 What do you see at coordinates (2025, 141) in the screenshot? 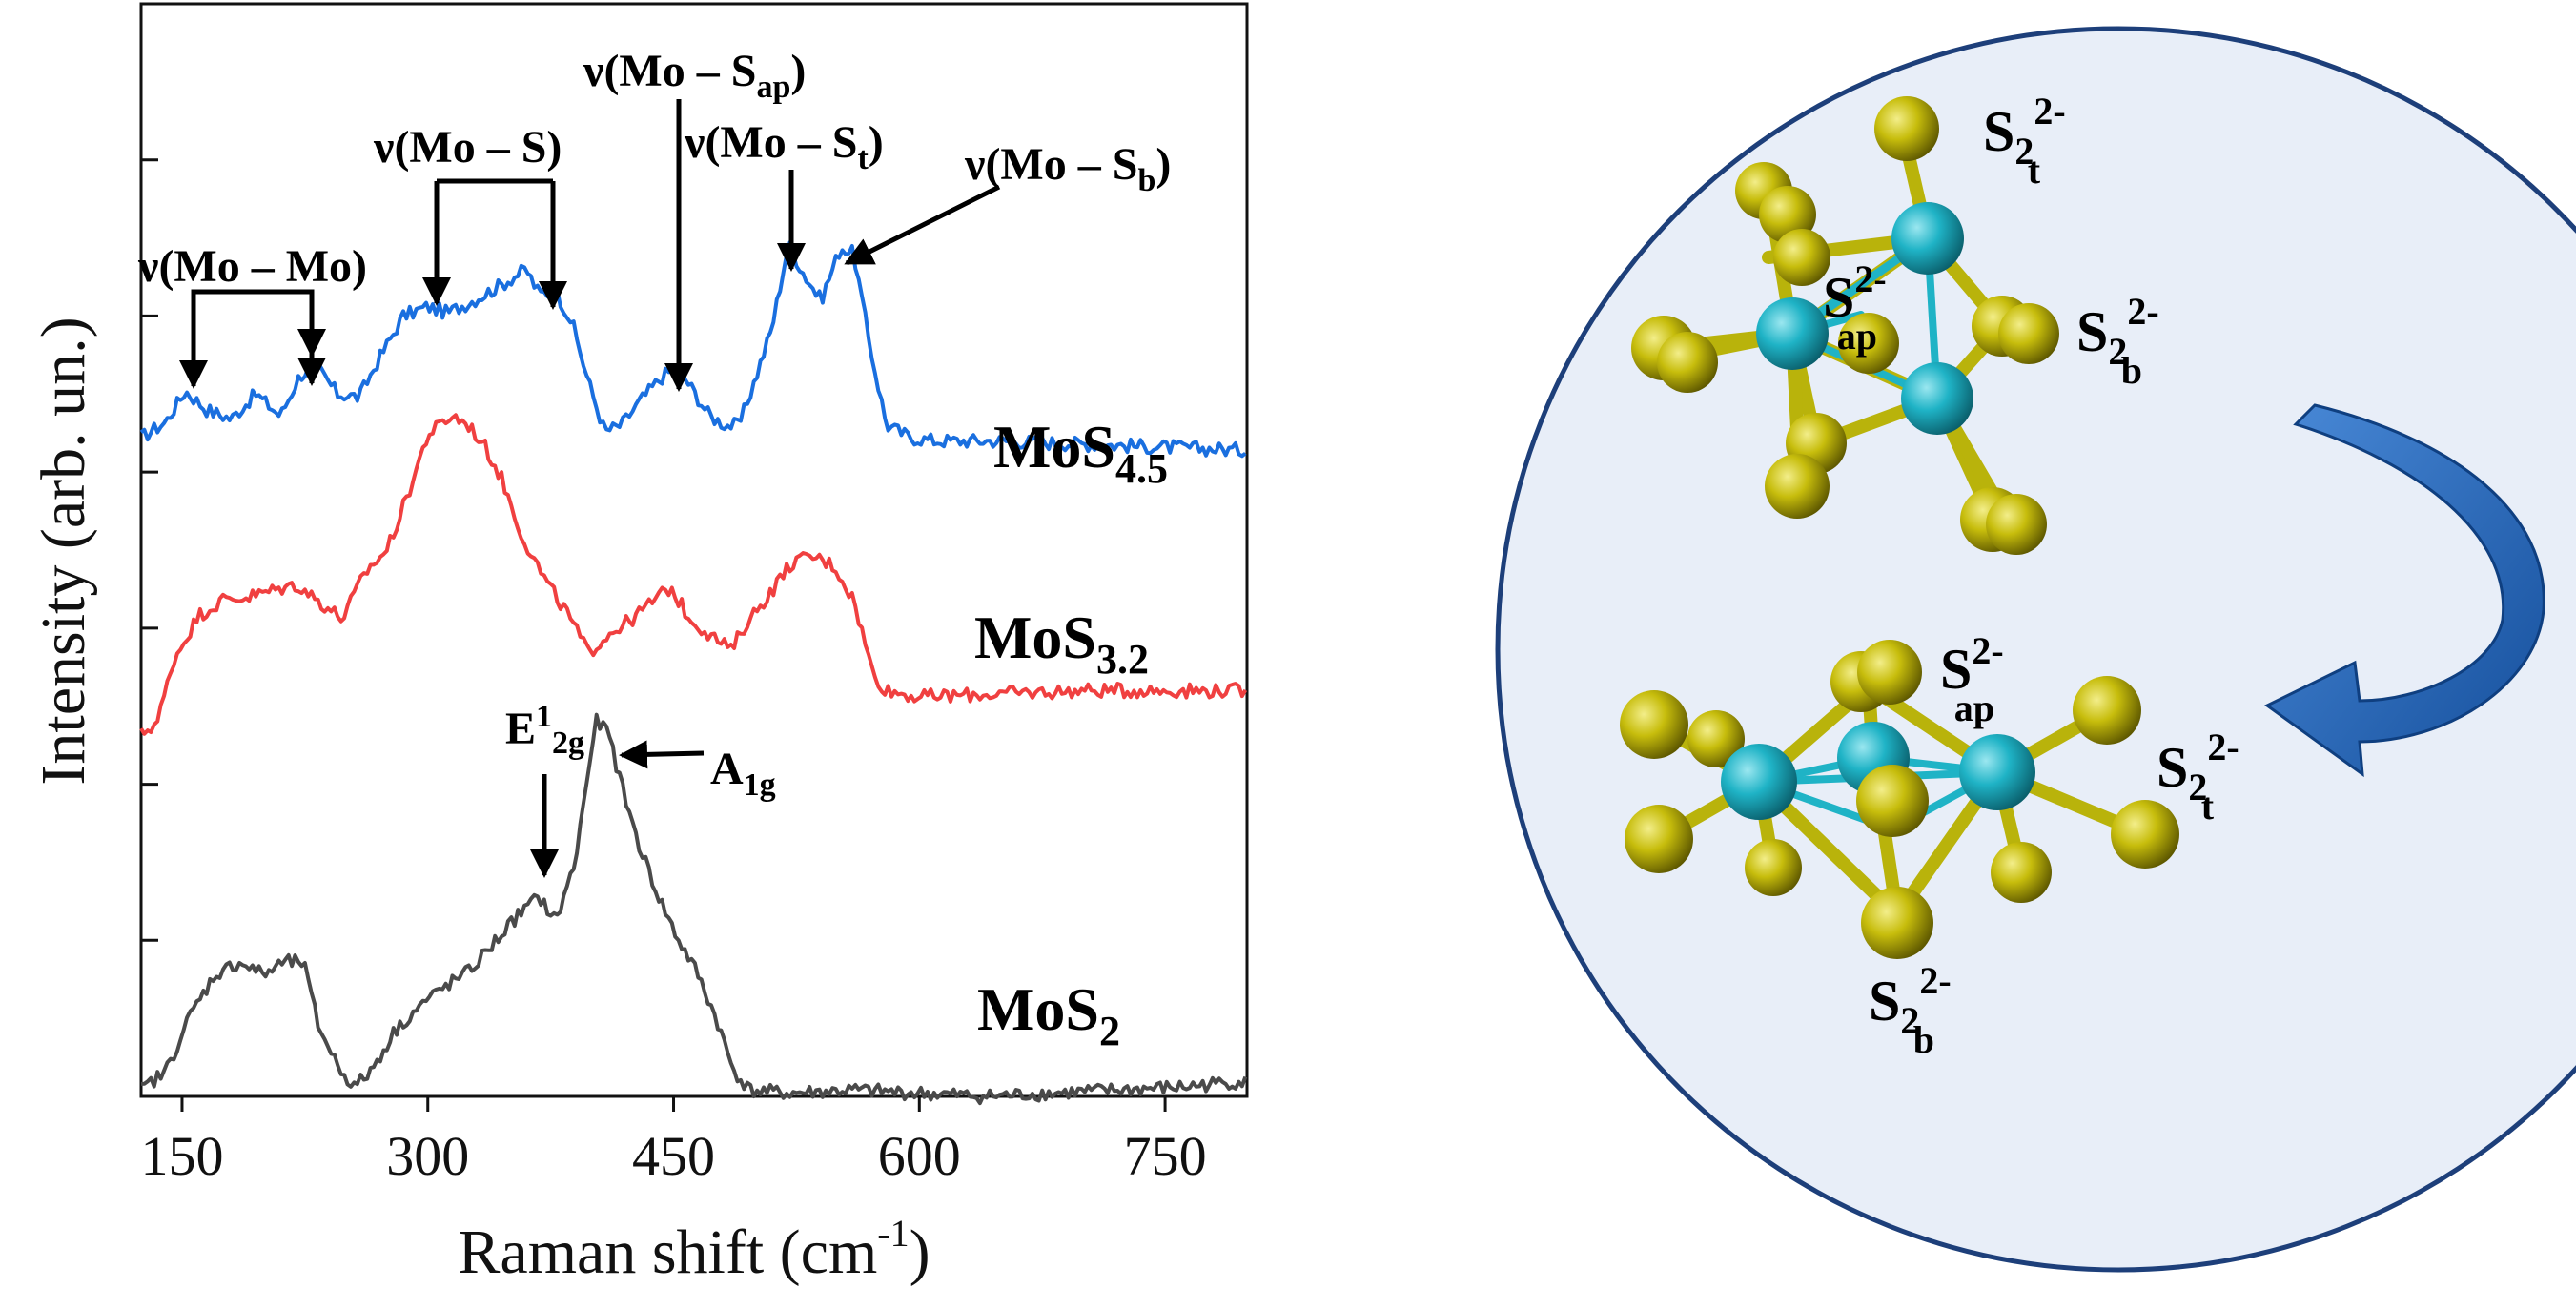
I see `ion-label-s2t-top: S22-t` at bounding box center [2025, 141].